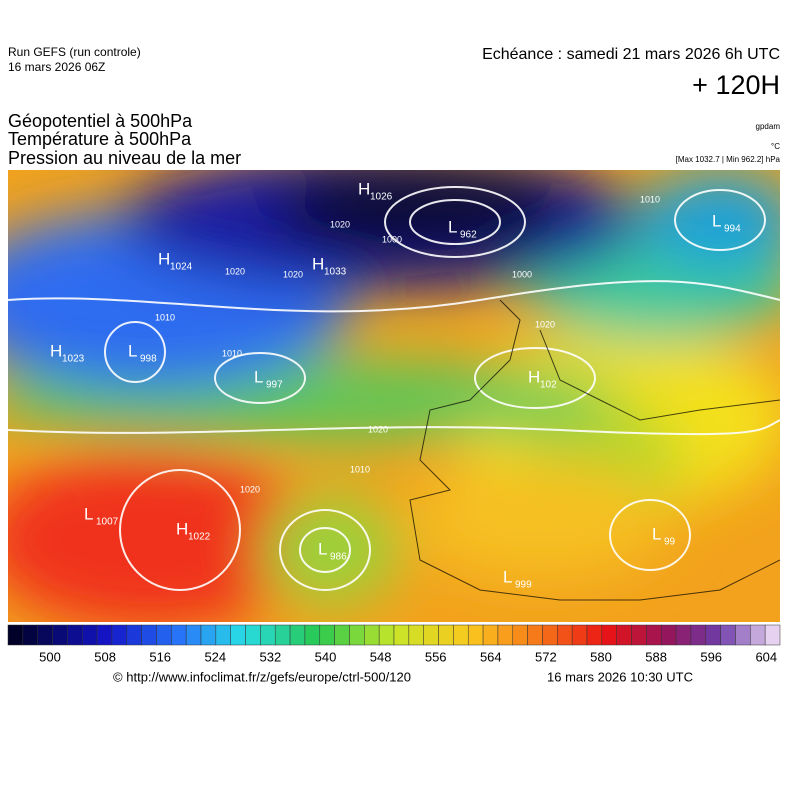 Image resolution: width=788 pixels, height=789 pixels. What do you see at coordinates (736, 85) in the screenshot?
I see `lead-time: + 120H` at bounding box center [736, 85].